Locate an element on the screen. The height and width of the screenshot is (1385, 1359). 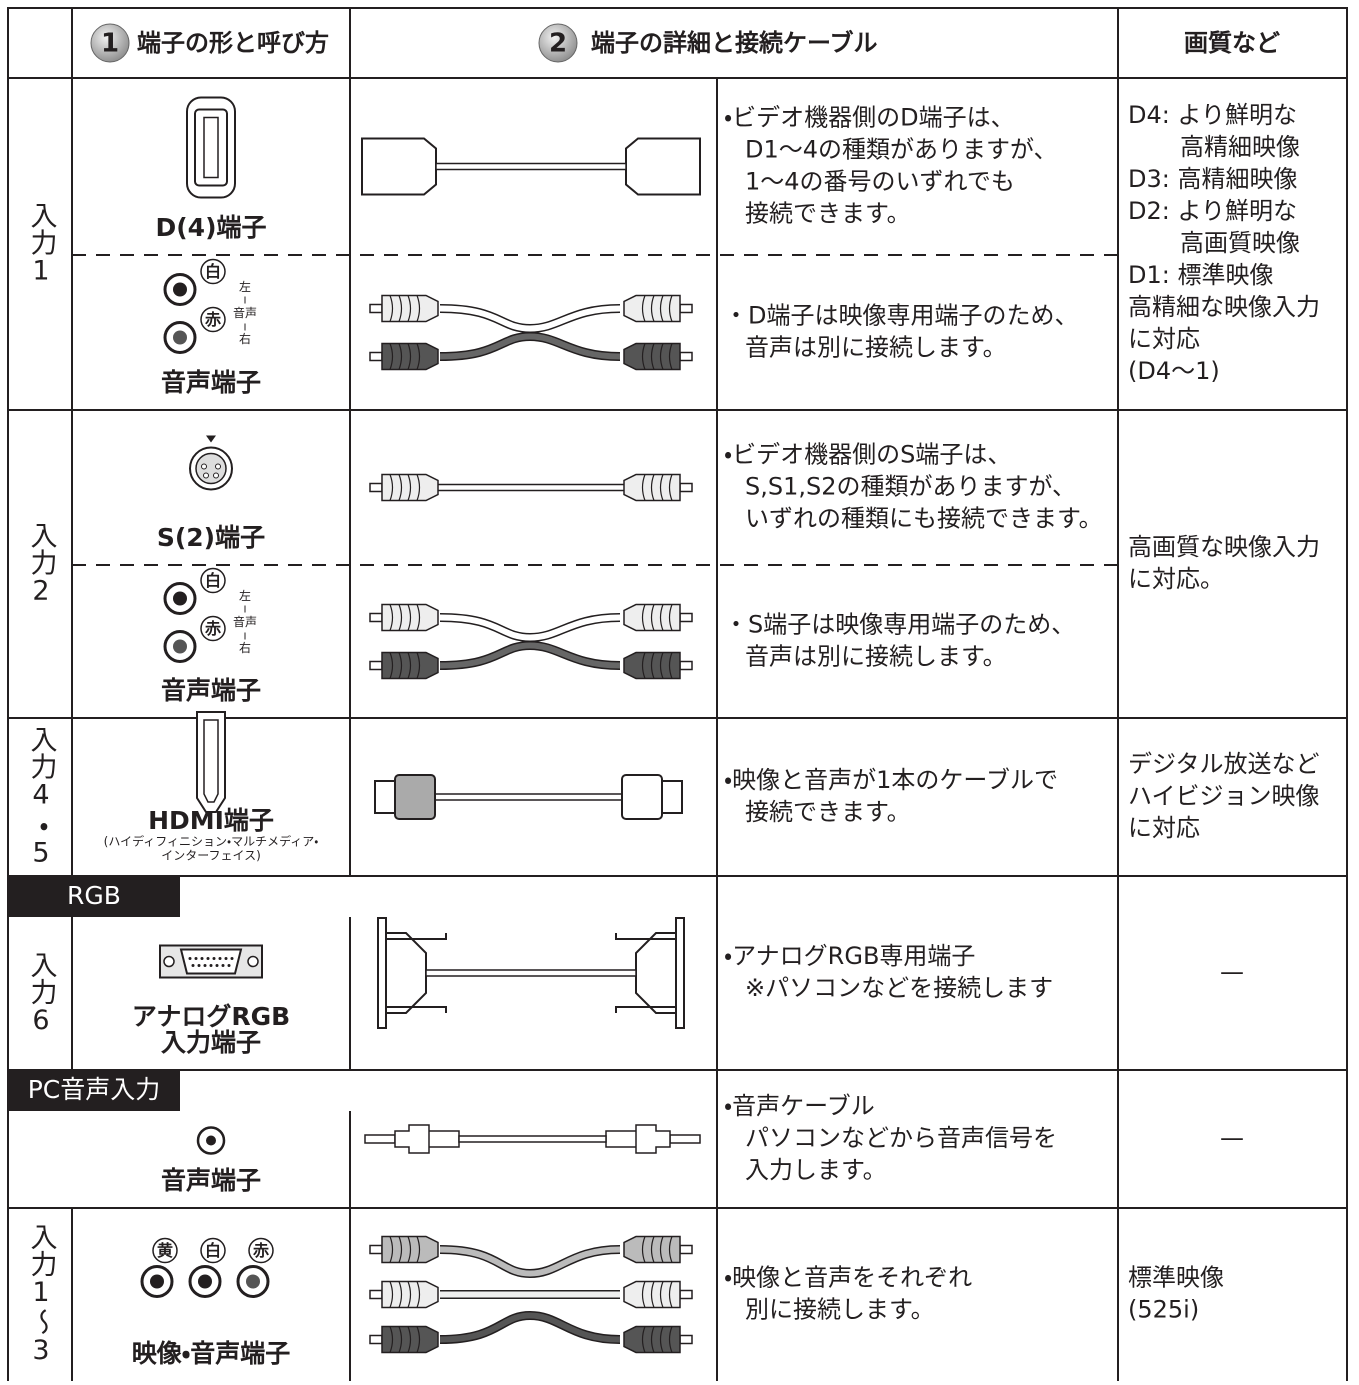
jack-label-ring is located at coordinates (165, 1250).